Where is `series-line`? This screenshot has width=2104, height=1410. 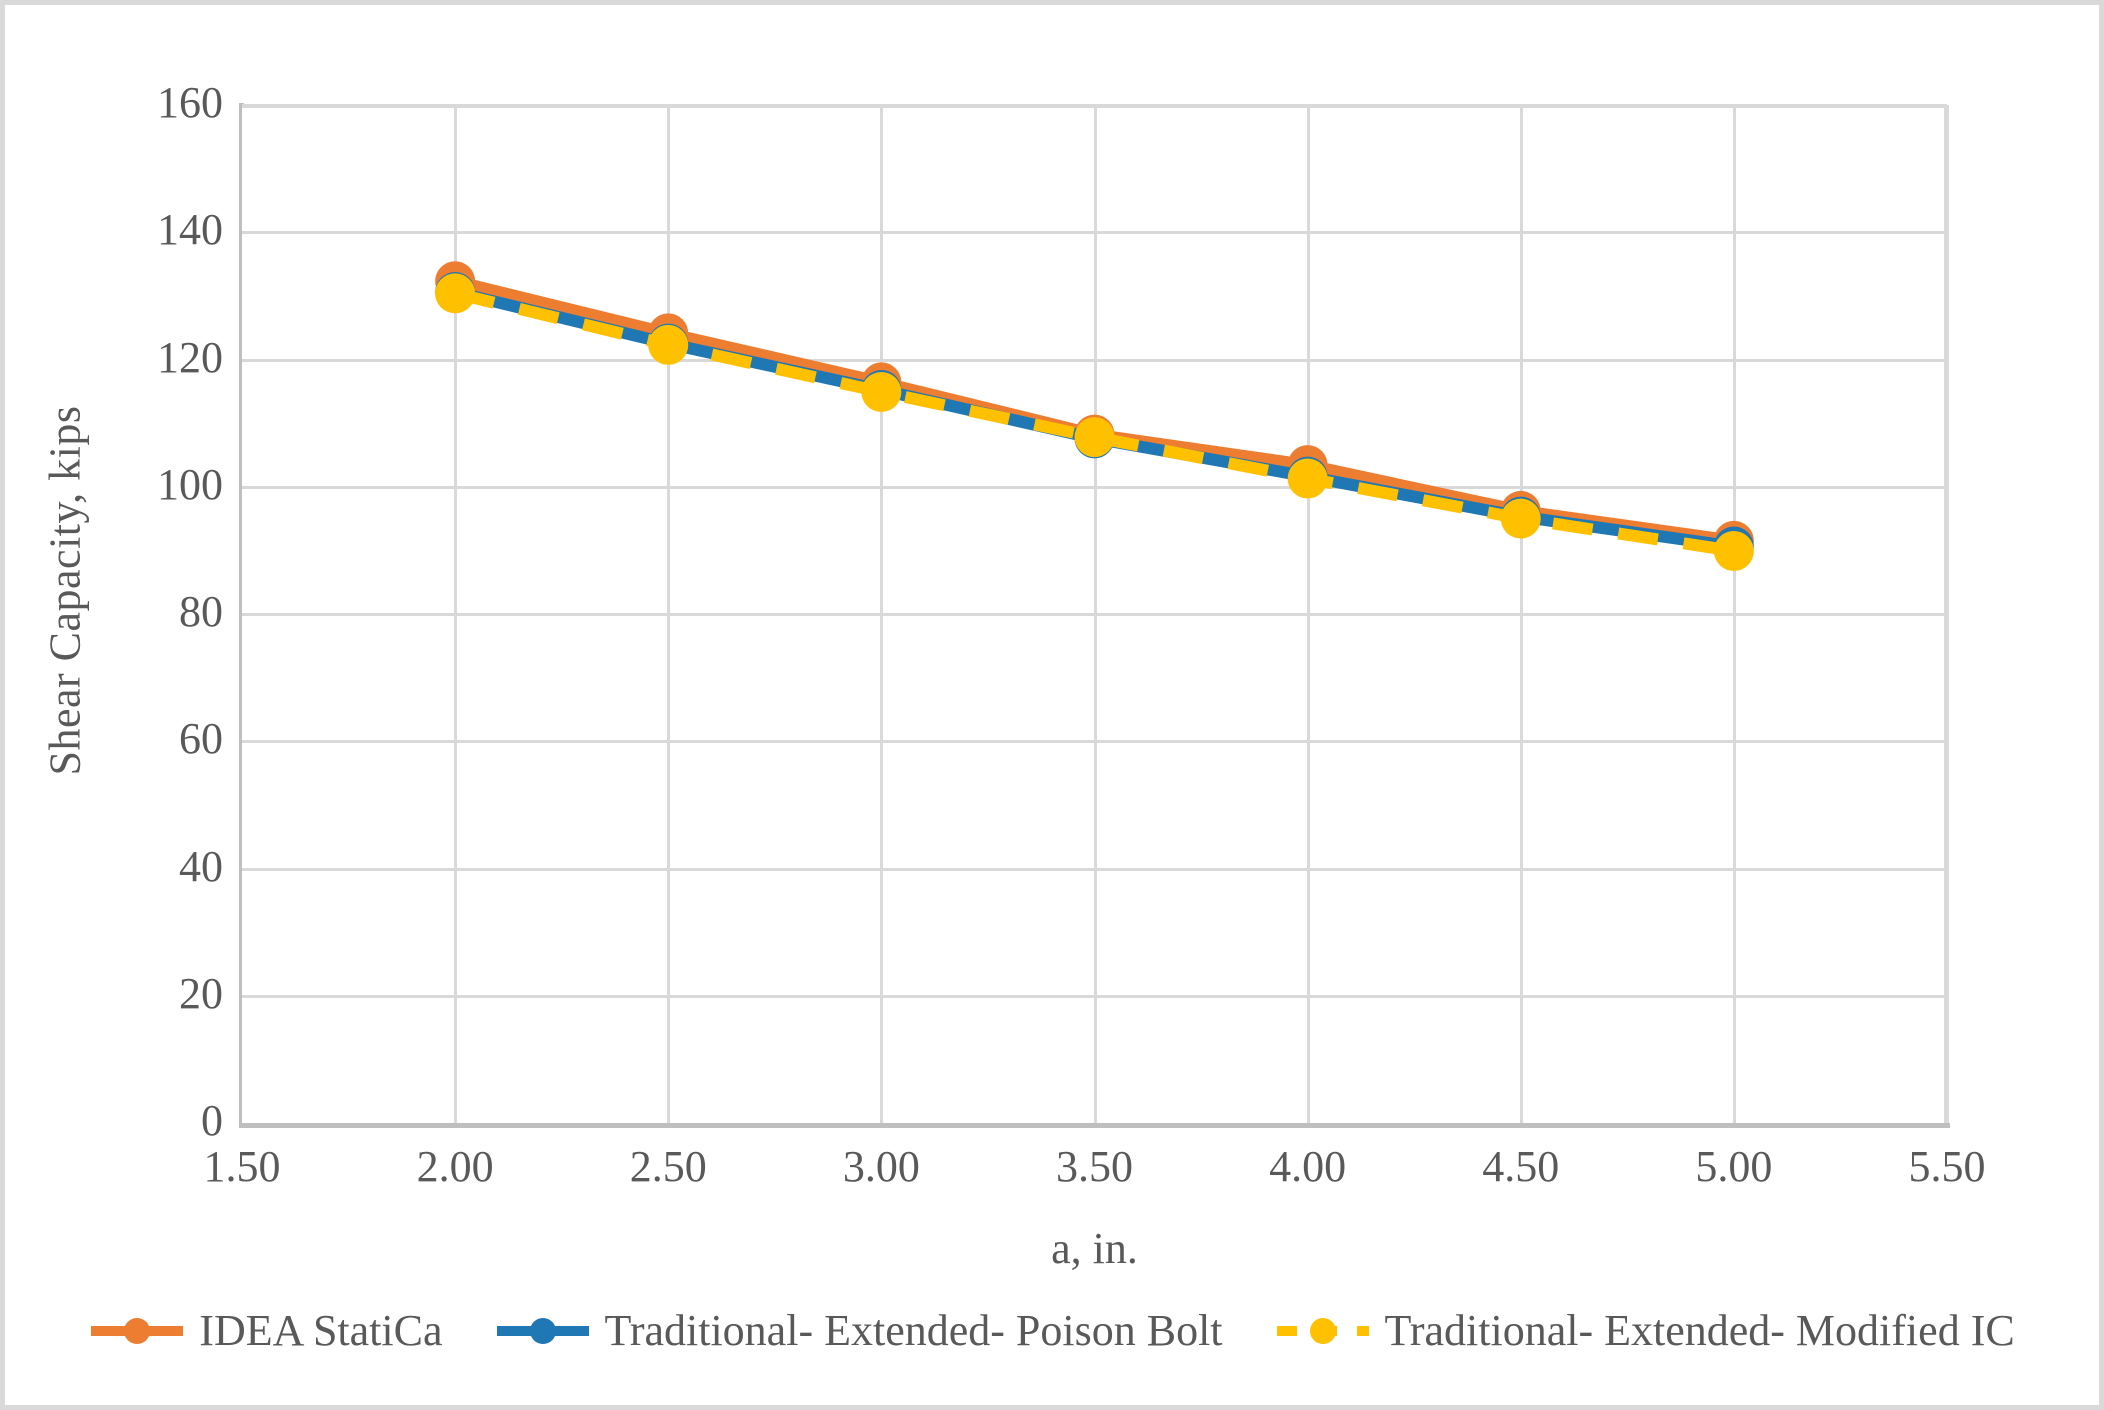
series-line is located at coordinates (1094, 411).